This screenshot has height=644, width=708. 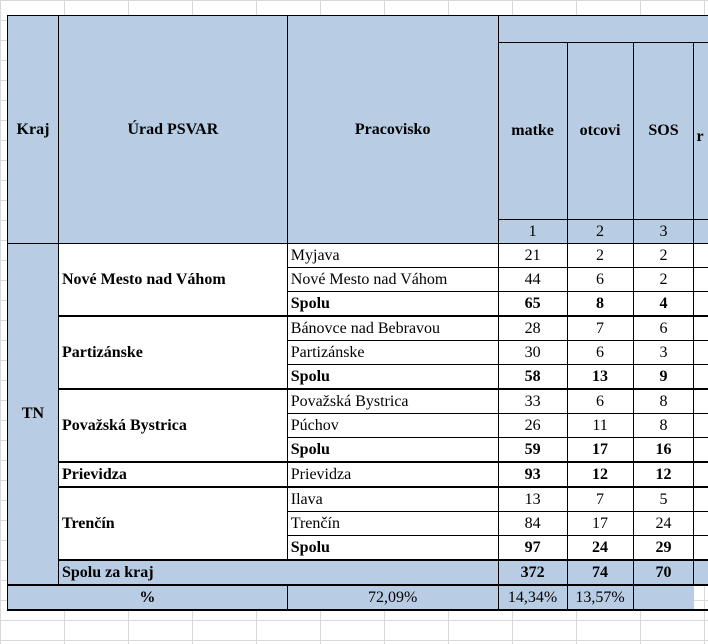 What do you see at coordinates (532, 377) in the screenshot?
I see `matke-total-cell: 58` at bounding box center [532, 377].